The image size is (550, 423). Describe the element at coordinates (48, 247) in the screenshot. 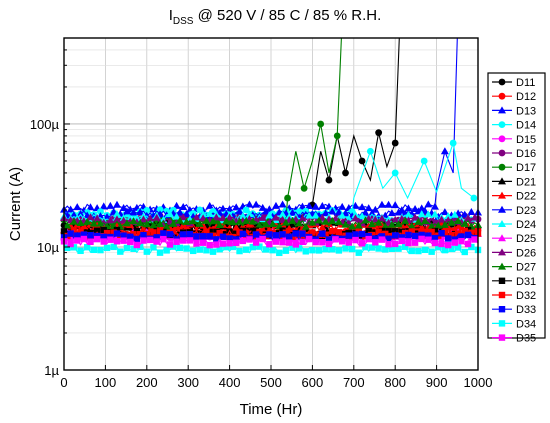

I see `y-tick-label: 10µ` at that location.